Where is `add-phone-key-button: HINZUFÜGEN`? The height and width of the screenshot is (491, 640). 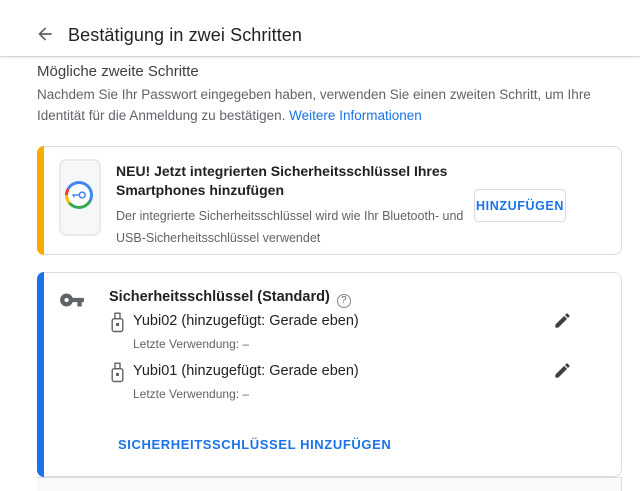
add-phone-key-button: HINZUFÜGEN is located at coordinates (520, 205).